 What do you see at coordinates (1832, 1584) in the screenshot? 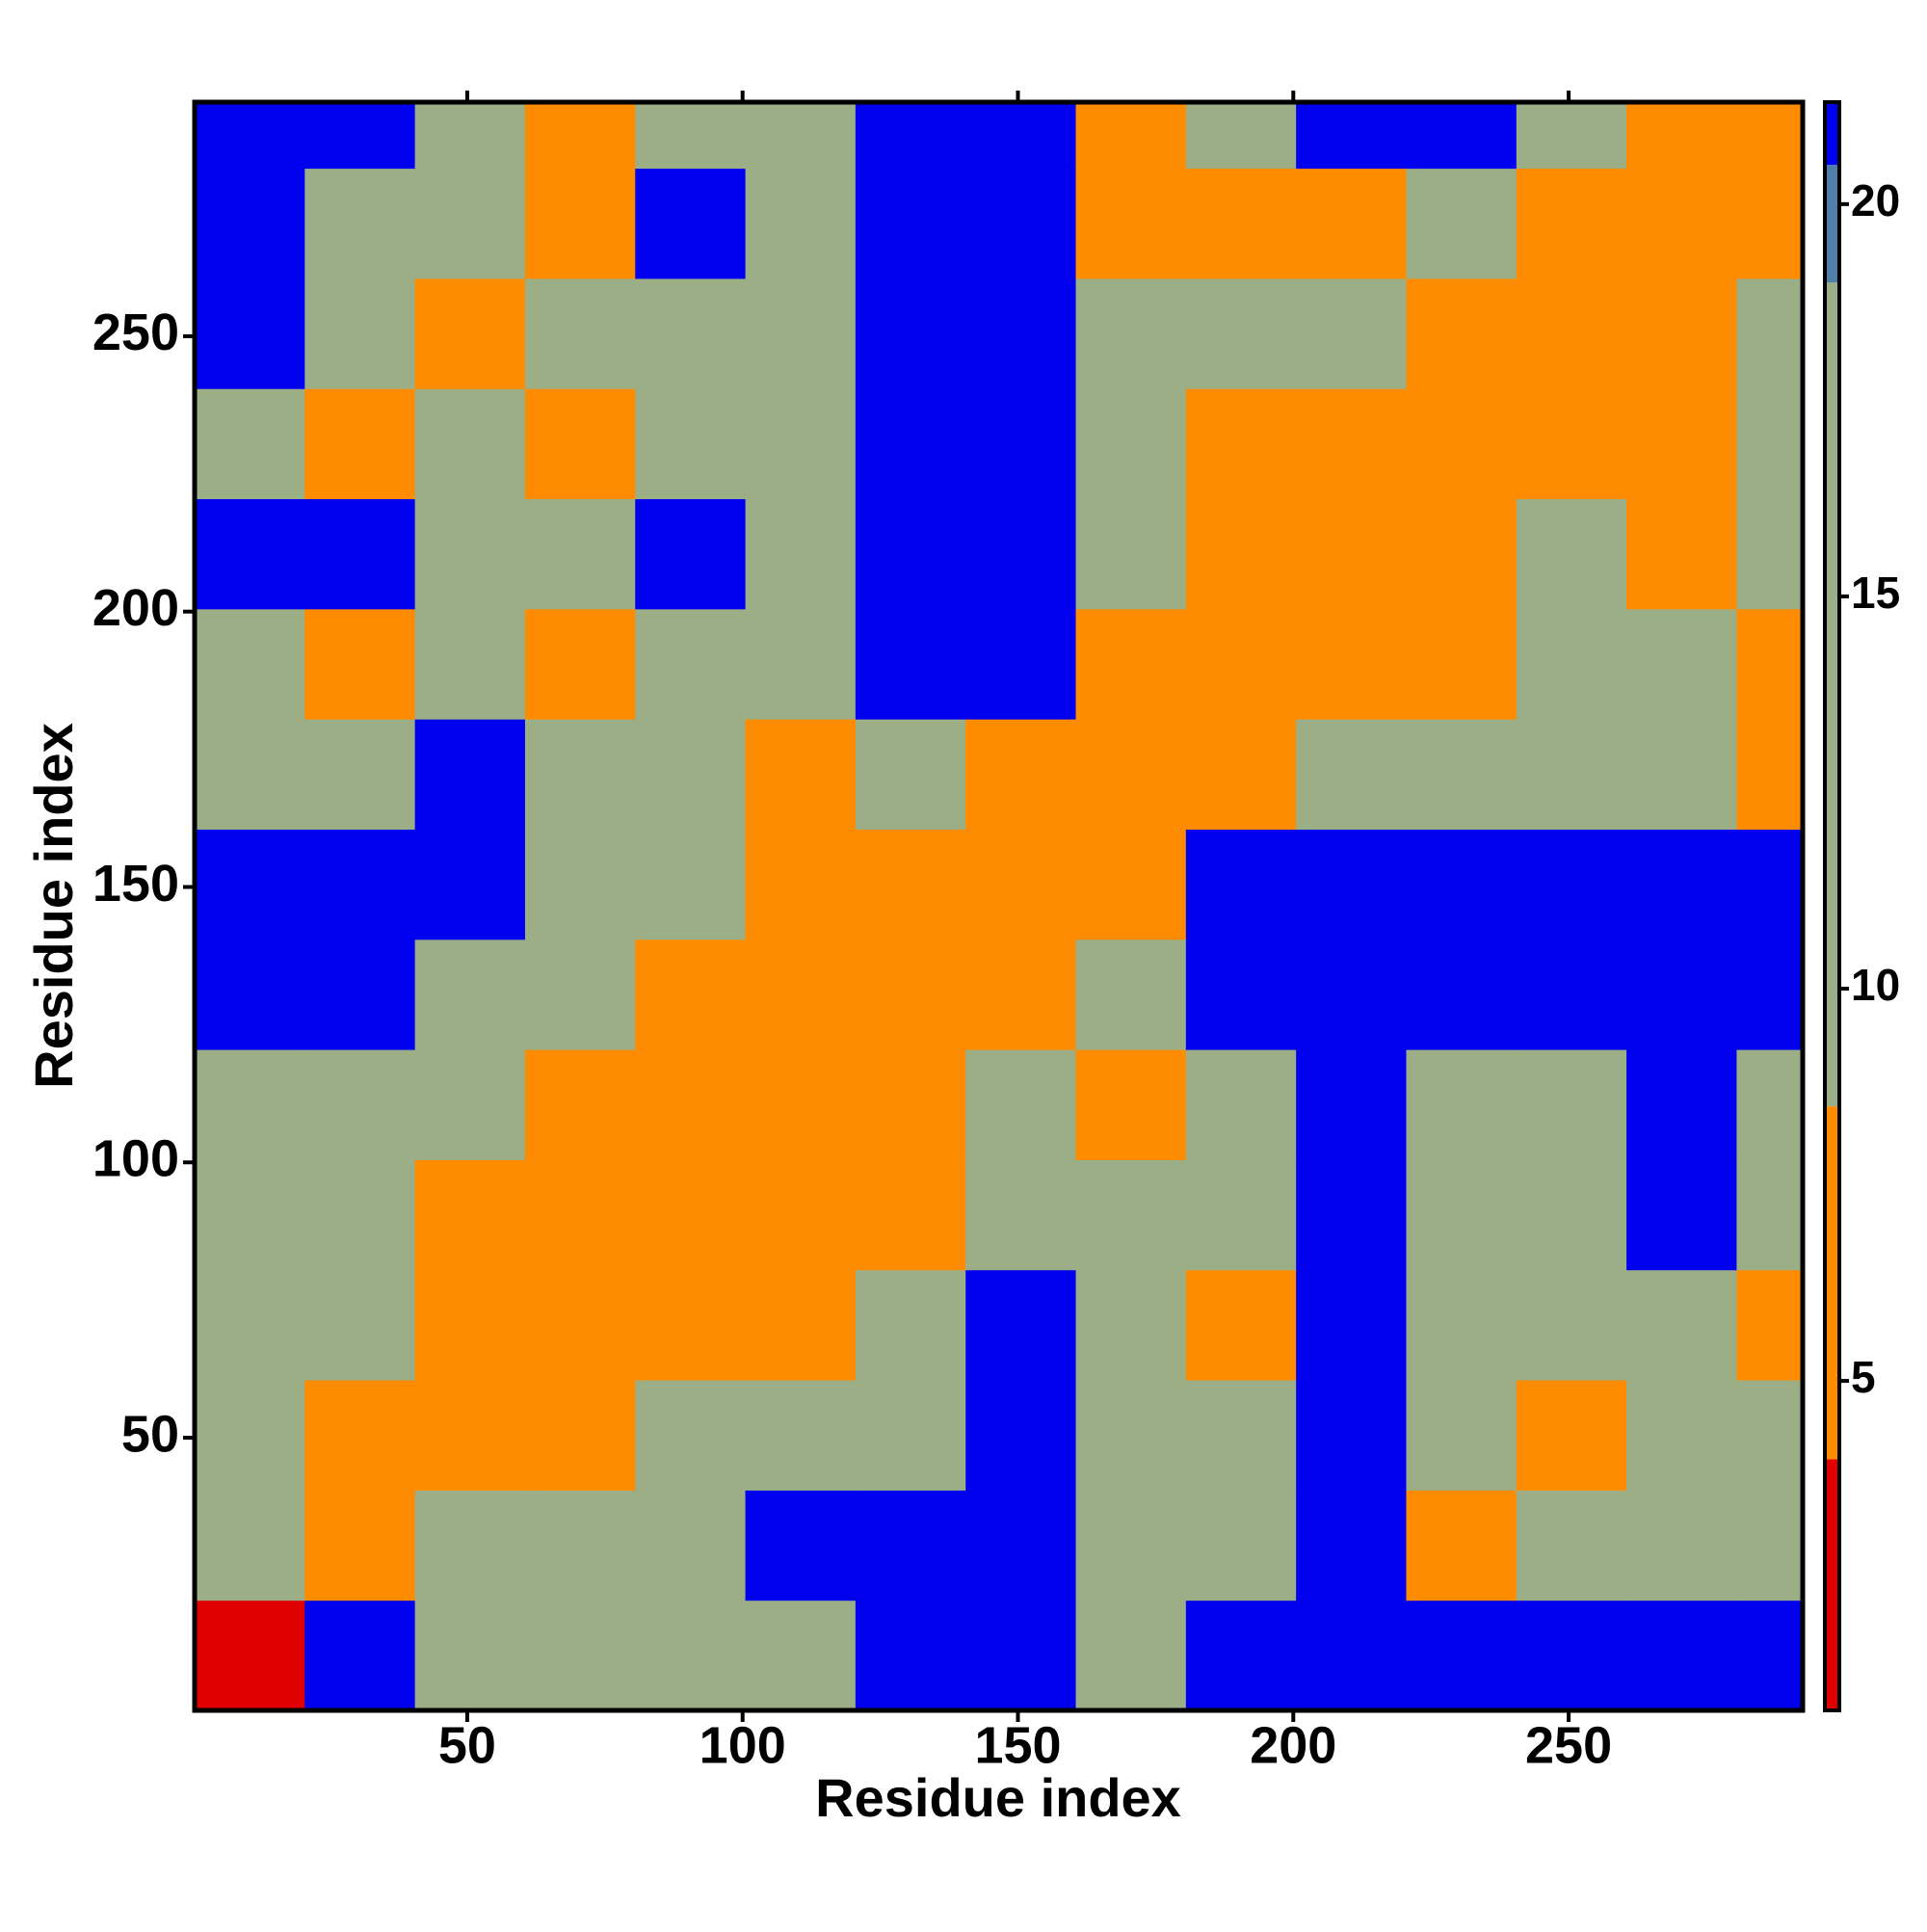
I see `colorbar-band` at bounding box center [1832, 1584].